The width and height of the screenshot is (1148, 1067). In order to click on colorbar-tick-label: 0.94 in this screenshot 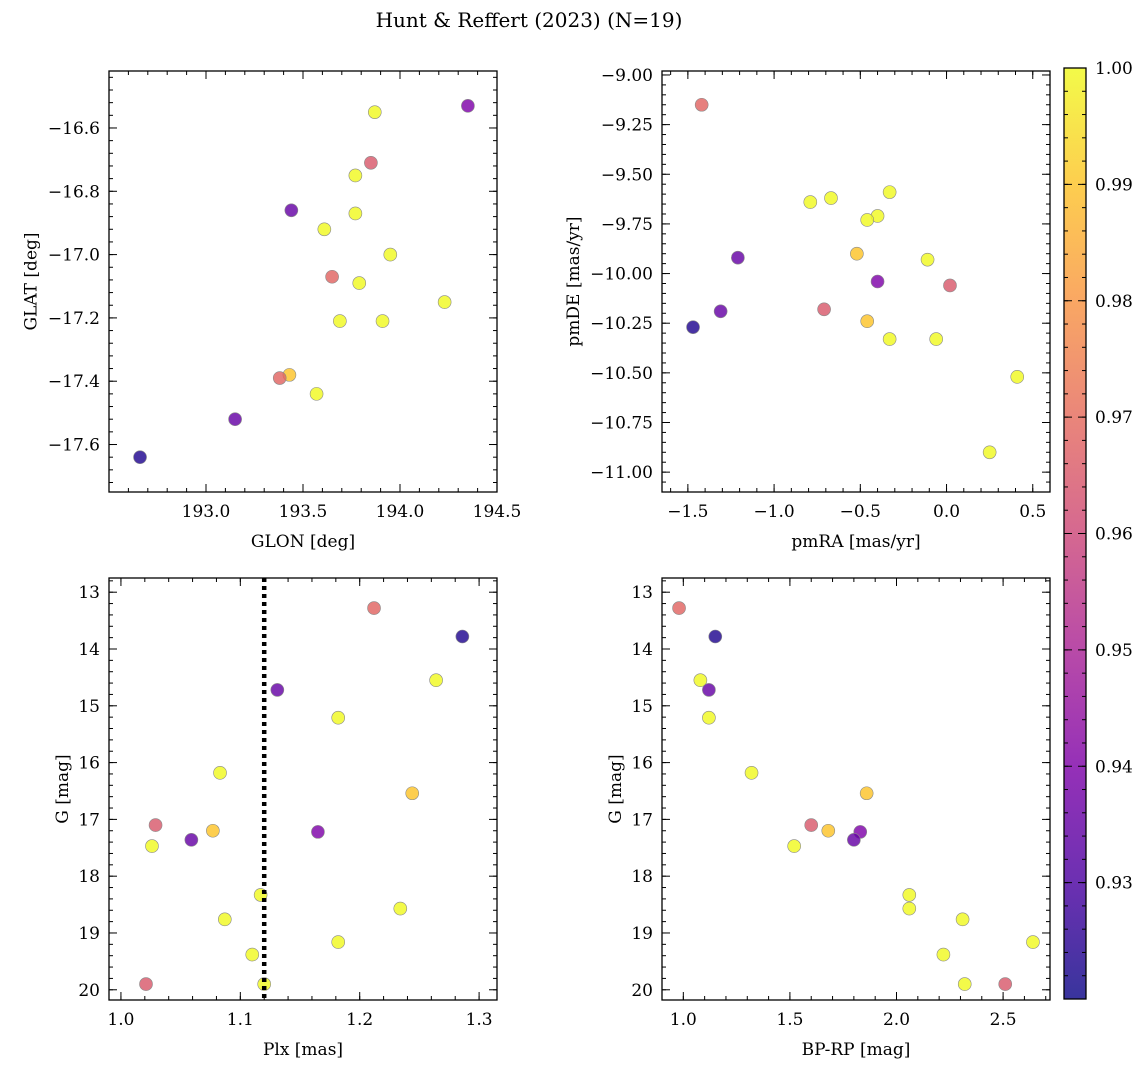, I will do `click(1114, 767)`.